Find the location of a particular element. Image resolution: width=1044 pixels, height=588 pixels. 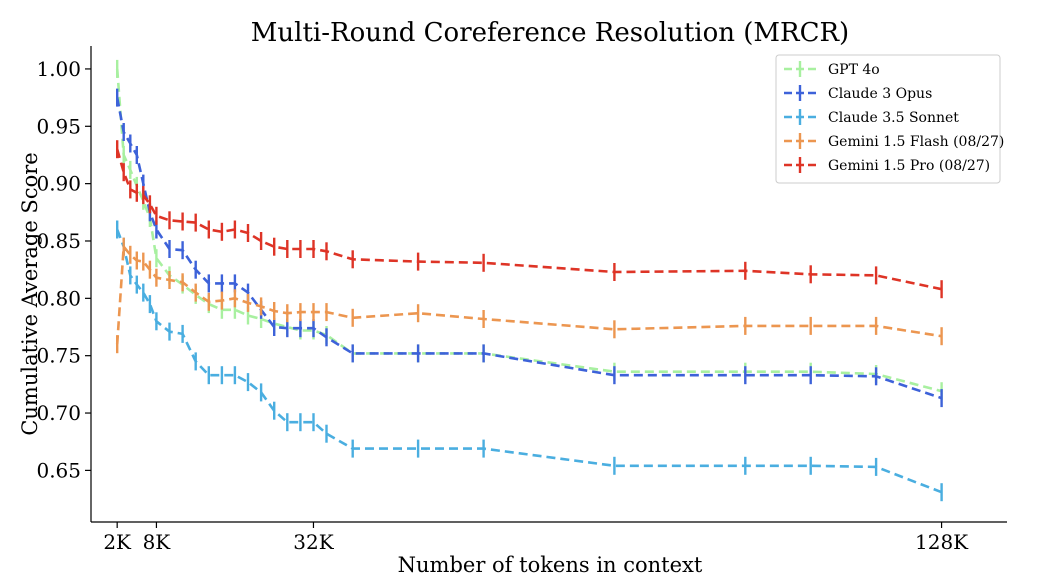

y-tick-label: 0.80 is located at coordinates (58, 298).